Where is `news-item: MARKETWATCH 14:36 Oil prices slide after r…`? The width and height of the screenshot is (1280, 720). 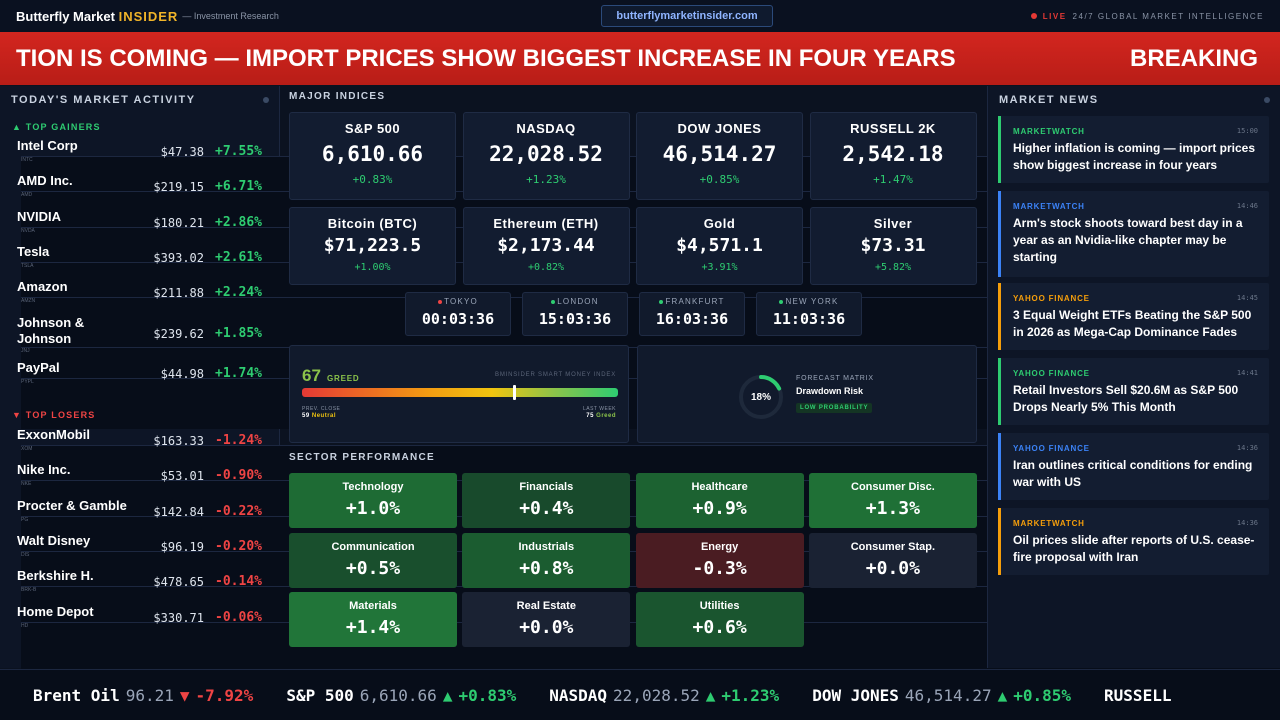 news-item: MARKETWATCH 14:36 Oil prices slide after r… is located at coordinates (1133, 541).